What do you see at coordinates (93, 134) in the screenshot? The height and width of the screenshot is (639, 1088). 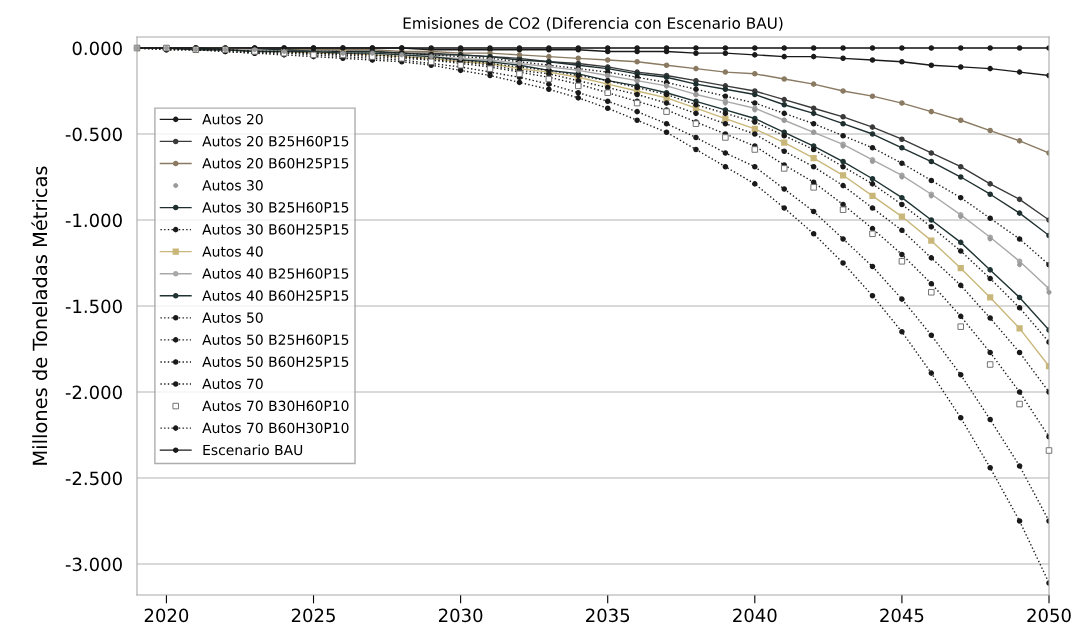 I see `y-tick-label: -0.500` at bounding box center [93, 134].